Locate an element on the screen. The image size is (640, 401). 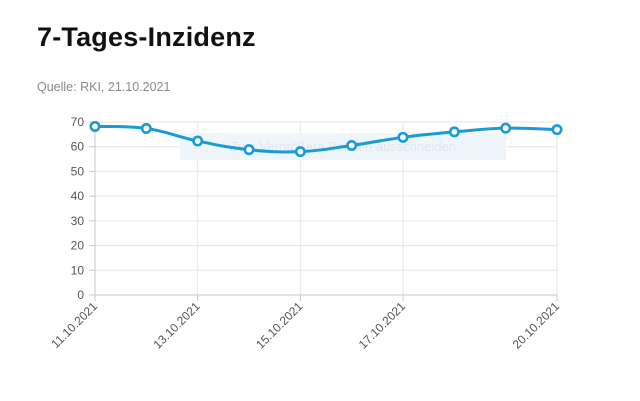
y-tick-label: 70 is located at coordinates (78, 122).